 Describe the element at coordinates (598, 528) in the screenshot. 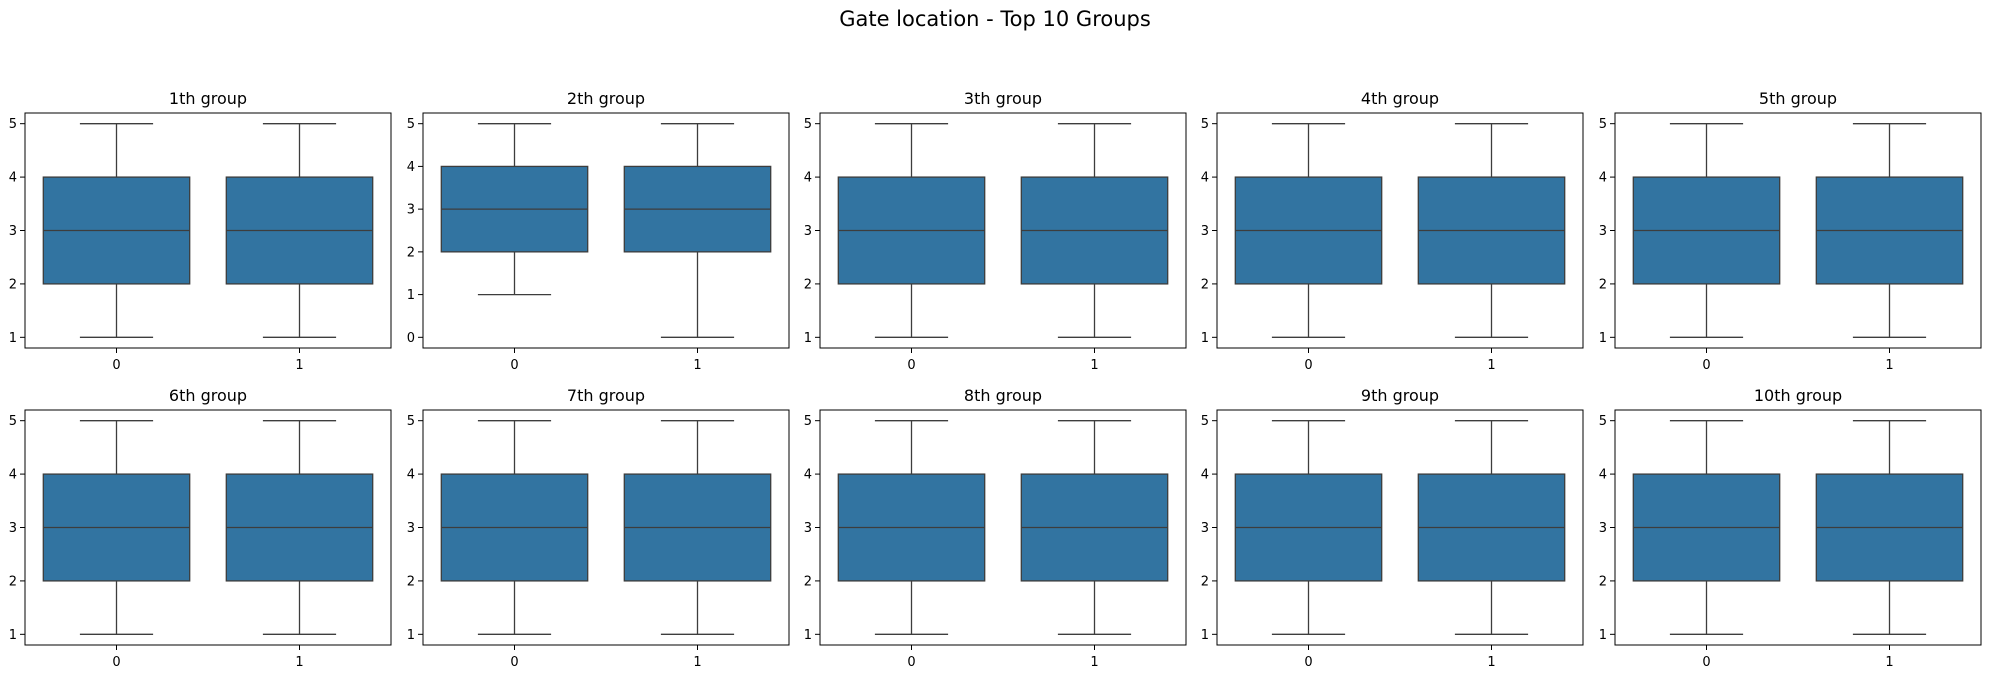

I see `subplot-7: 7th group 1 2 3 4 5 0 1` at that location.